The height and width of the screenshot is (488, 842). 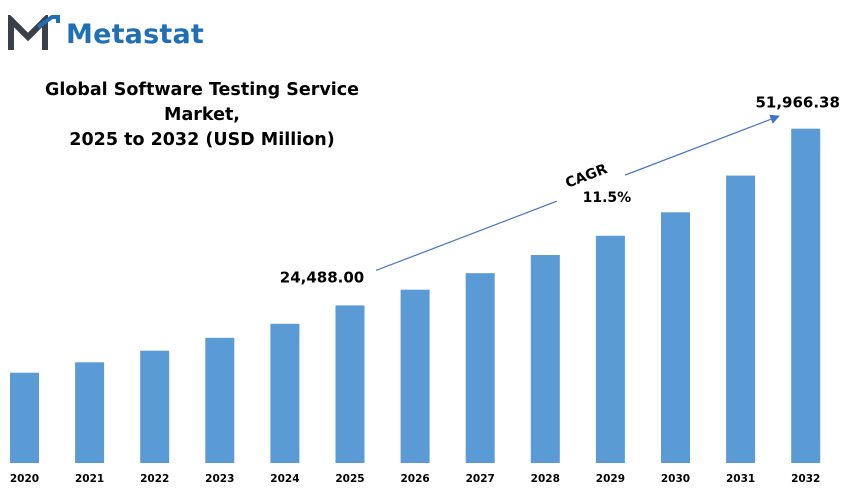 I want to click on bar-2020, so click(x=24, y=417).